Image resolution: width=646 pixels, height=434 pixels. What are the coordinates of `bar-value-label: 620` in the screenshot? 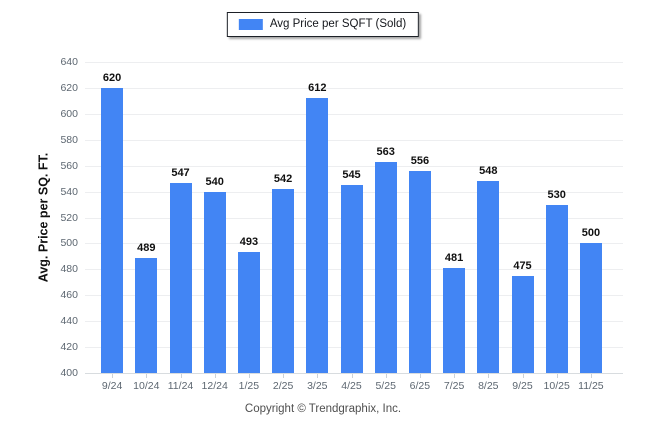 It's located at (112, 77).